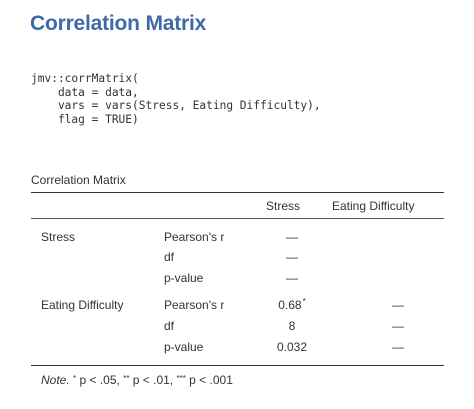  Describe the element at coordinates (292, 347) in the screenshot. I see `table-cell: 0.032` at that location.